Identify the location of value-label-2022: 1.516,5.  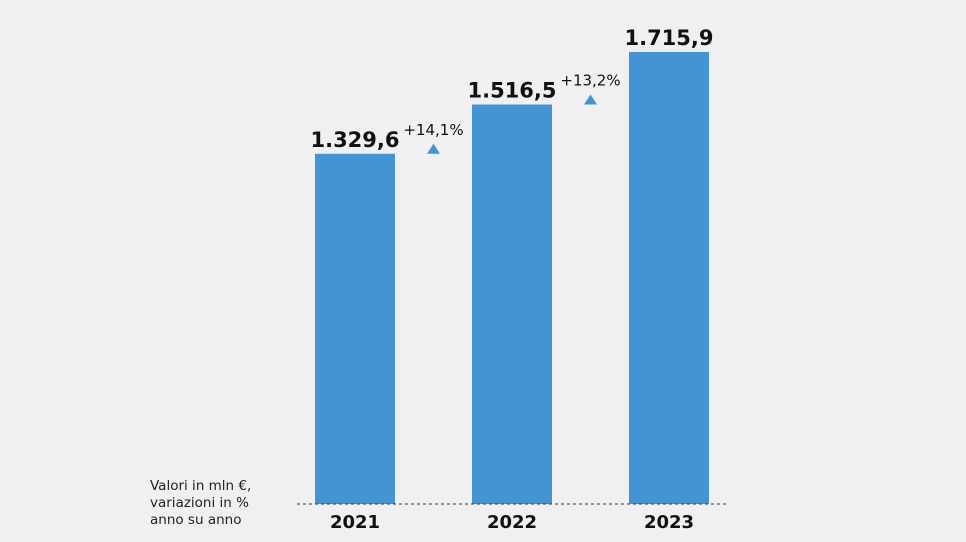
(511, 91).